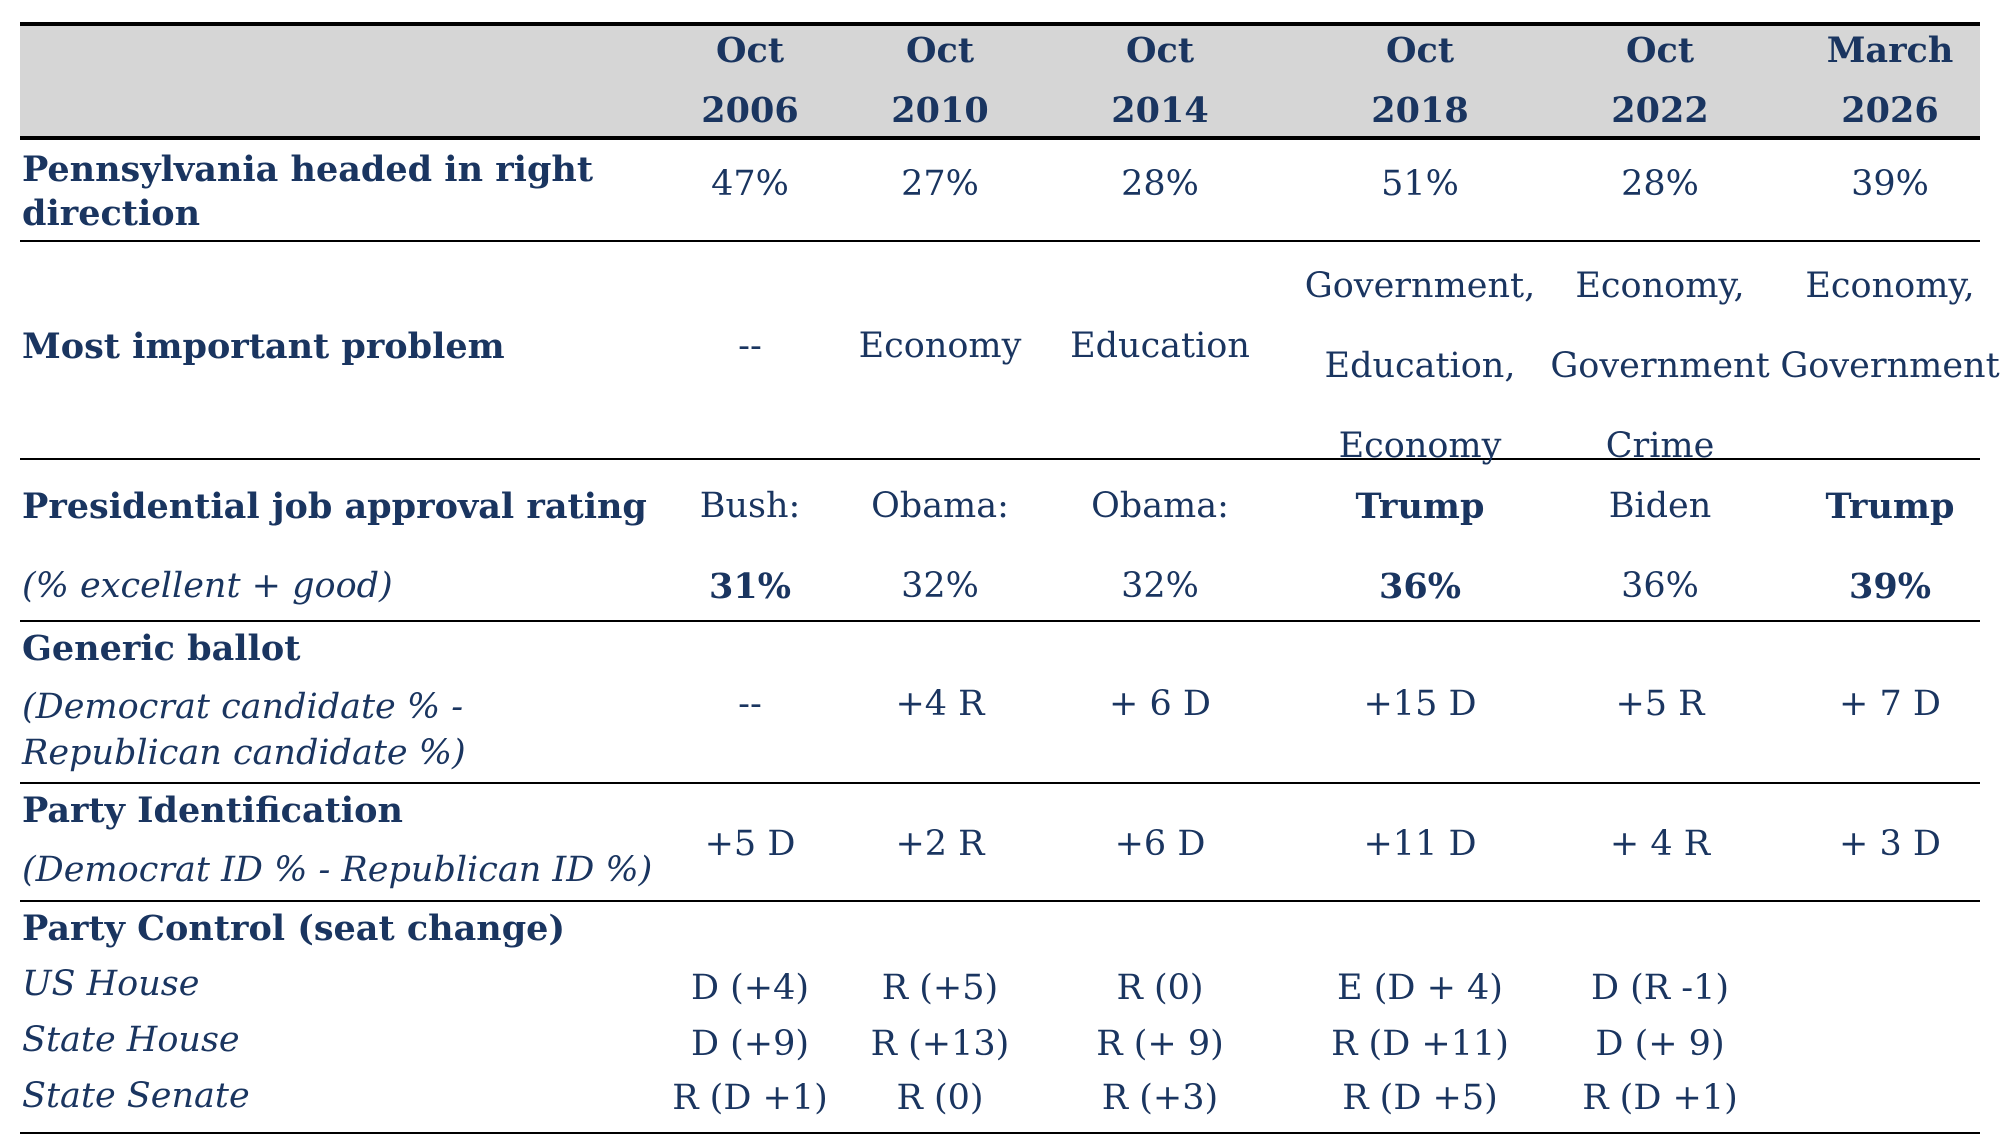 This screenshot has height=1145, width=2000. Describe the element at coordinates (1660, 81) in the screenshot. I see `column-header-2022: Oct 2022` at that location.